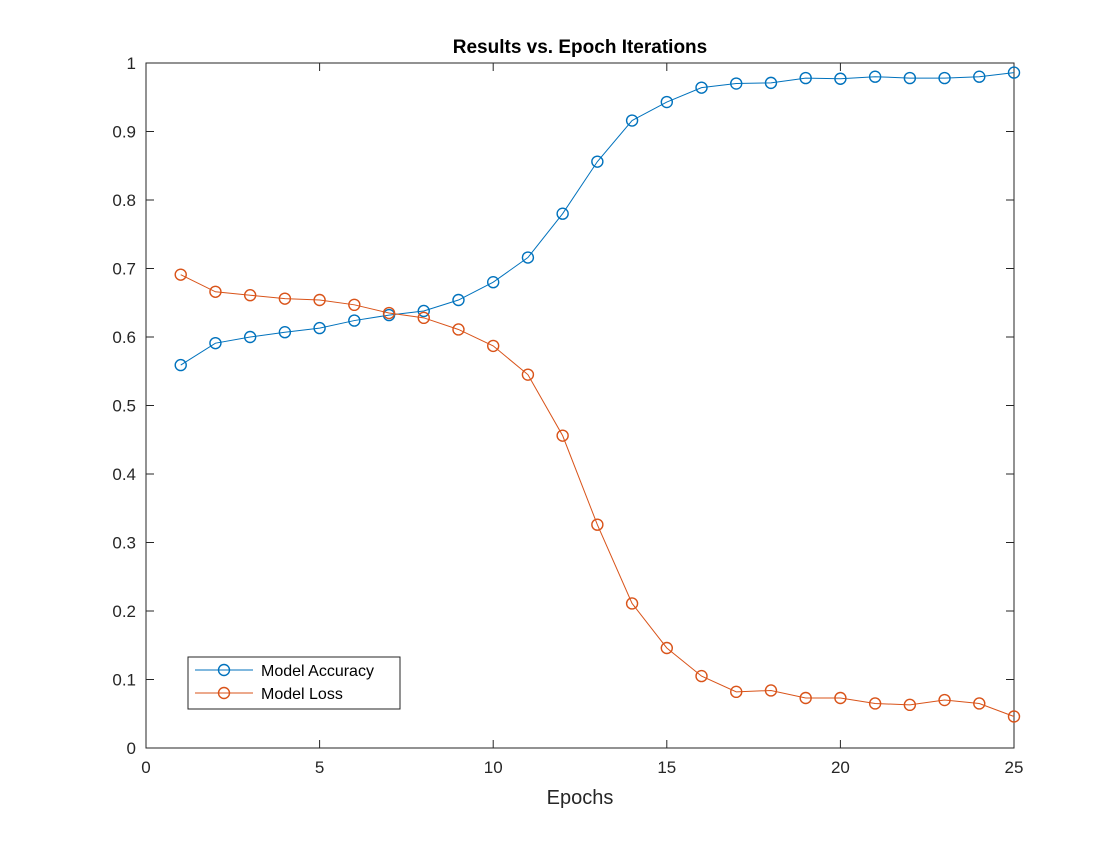 This screenshot has height=845, width=1120. What do you see at coordinates (124, 200) in the screenshot?
I see `y-tick-label: 0.8` at bounding box center [124, 200].